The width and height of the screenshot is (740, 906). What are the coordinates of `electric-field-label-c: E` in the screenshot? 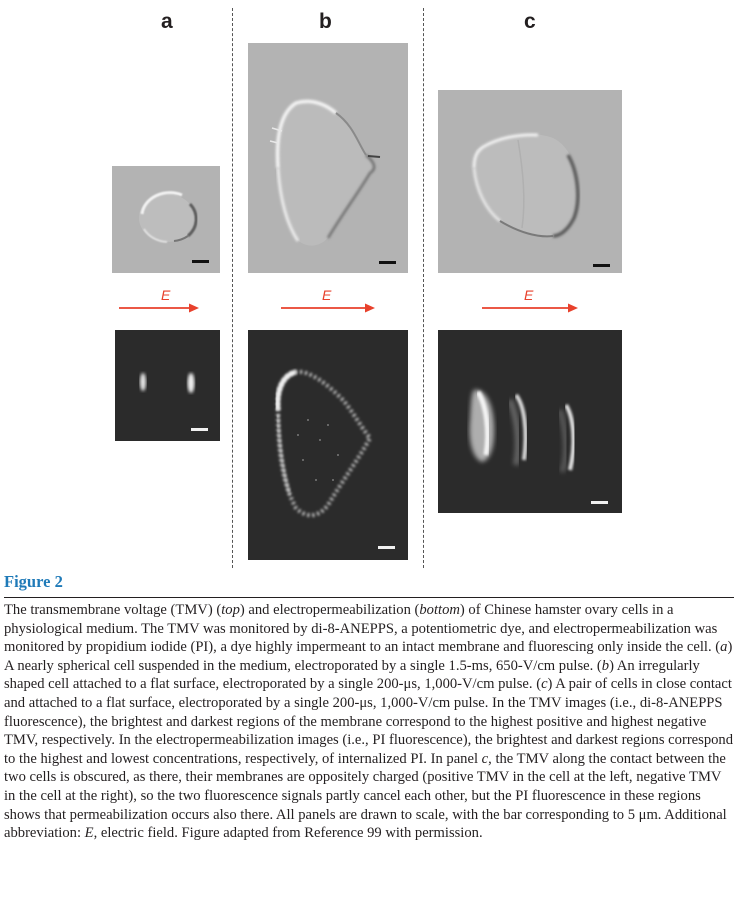 It's located at (529, 295).